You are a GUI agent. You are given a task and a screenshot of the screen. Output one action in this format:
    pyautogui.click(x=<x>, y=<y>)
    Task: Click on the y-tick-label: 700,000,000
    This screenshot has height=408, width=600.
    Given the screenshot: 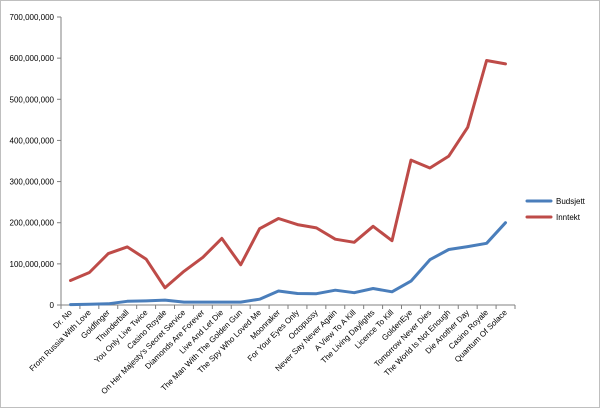 What is the action you would take?
    pyautogui.click(x=32, y=17)
    